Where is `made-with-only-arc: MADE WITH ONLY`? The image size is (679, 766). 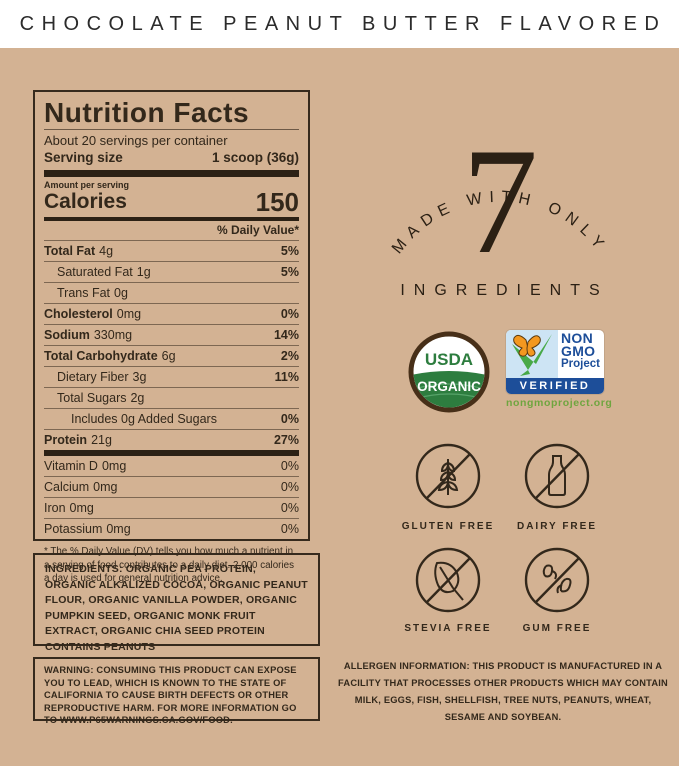
made-with-only-arc: MADE WITH ONLY is located at coordinates (496, 223).